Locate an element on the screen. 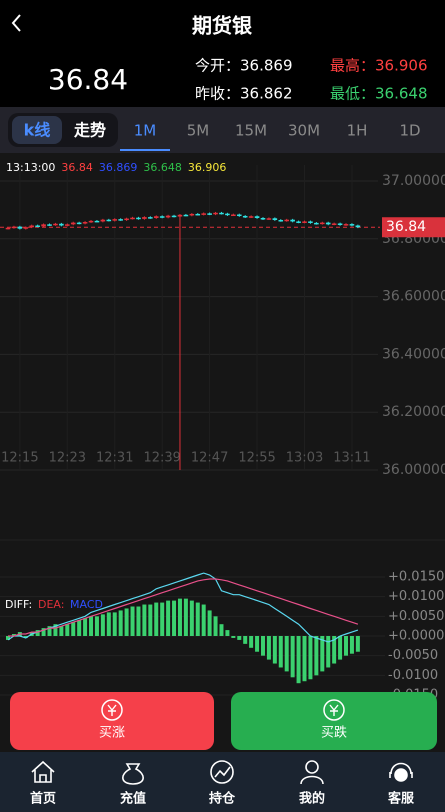 This screenshot has height=812, width=445. open-price: 今开：36.869 is located at coordinates (244, 66).